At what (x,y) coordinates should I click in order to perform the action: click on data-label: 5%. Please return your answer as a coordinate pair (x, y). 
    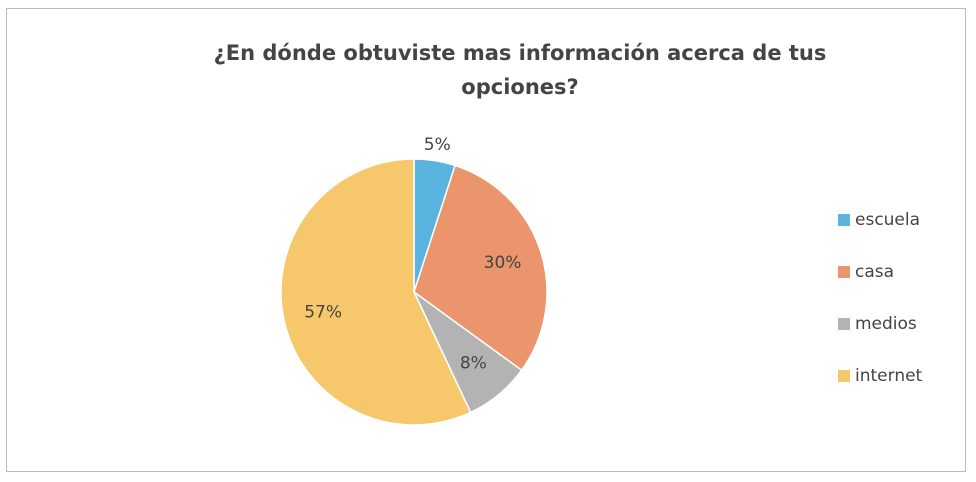
    Looking at the image, I should click on (437, 145).